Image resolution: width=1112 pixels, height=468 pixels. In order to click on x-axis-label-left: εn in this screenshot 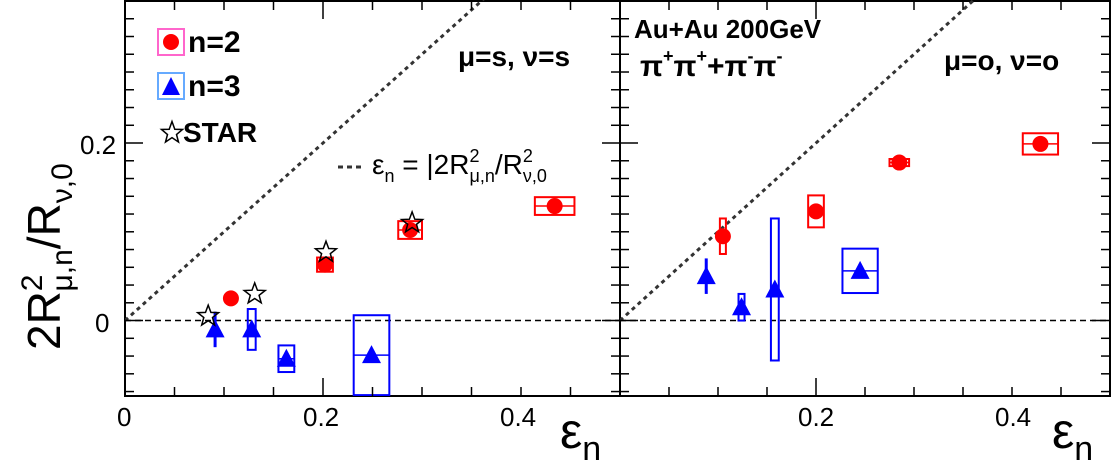, I will do `click(580, 435)`.